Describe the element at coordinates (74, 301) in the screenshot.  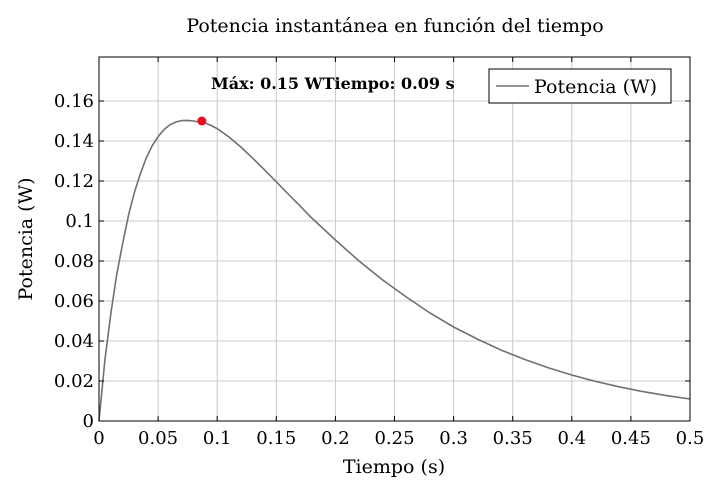
I see `y-tick-label: 0.06` at that location.